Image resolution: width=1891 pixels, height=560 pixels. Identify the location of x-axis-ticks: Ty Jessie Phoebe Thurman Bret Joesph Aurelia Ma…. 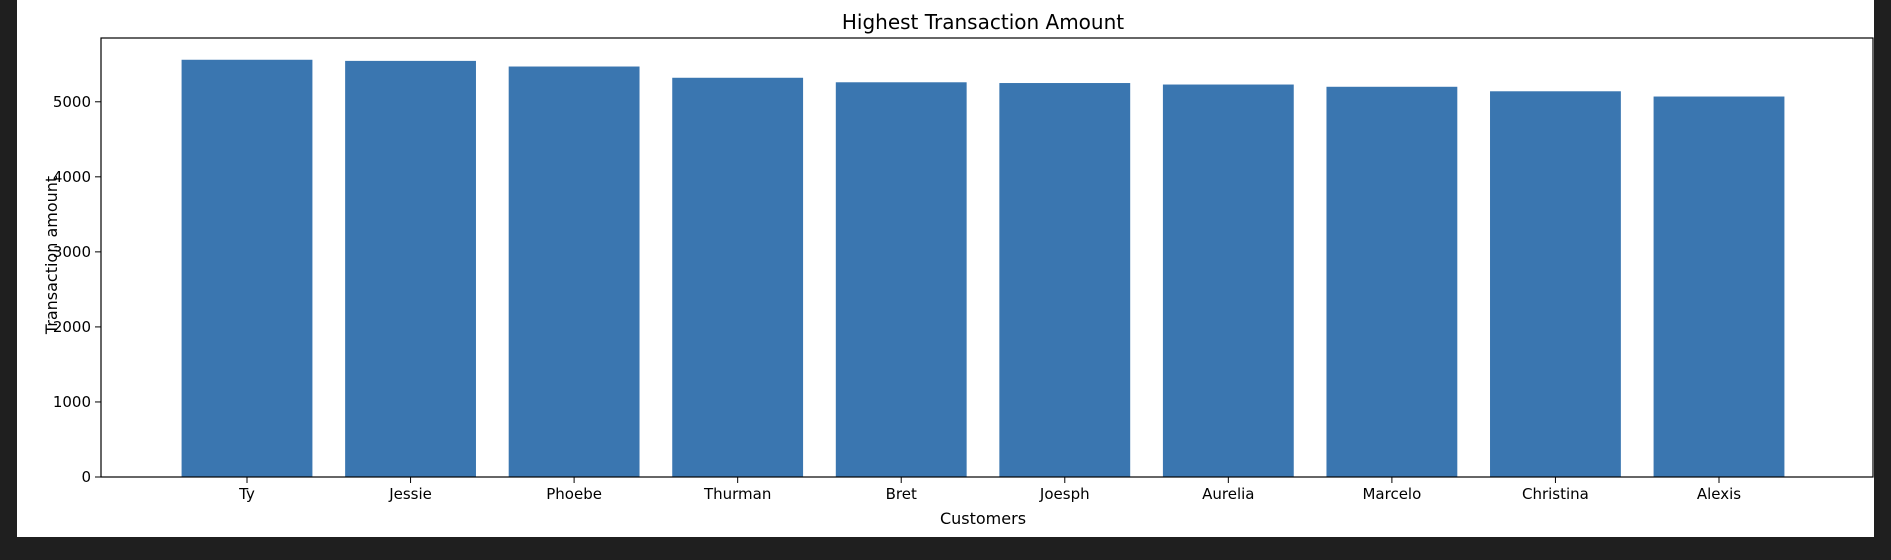
(989, 490).